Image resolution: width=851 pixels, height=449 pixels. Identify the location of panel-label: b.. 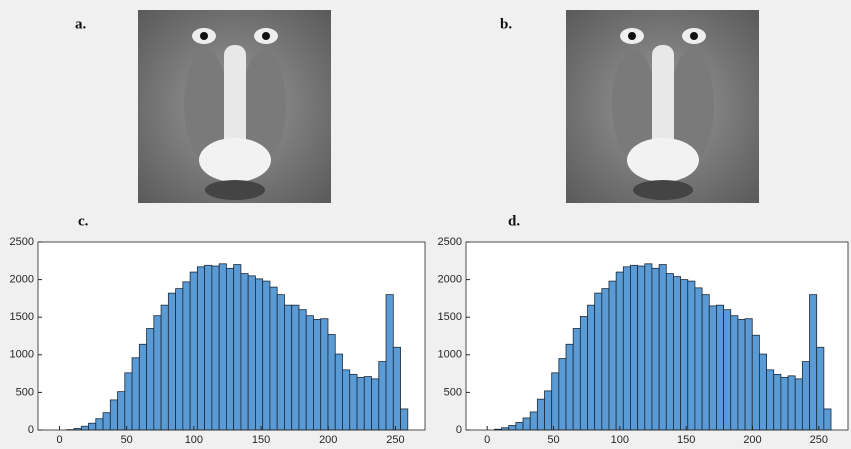
(506, 24).